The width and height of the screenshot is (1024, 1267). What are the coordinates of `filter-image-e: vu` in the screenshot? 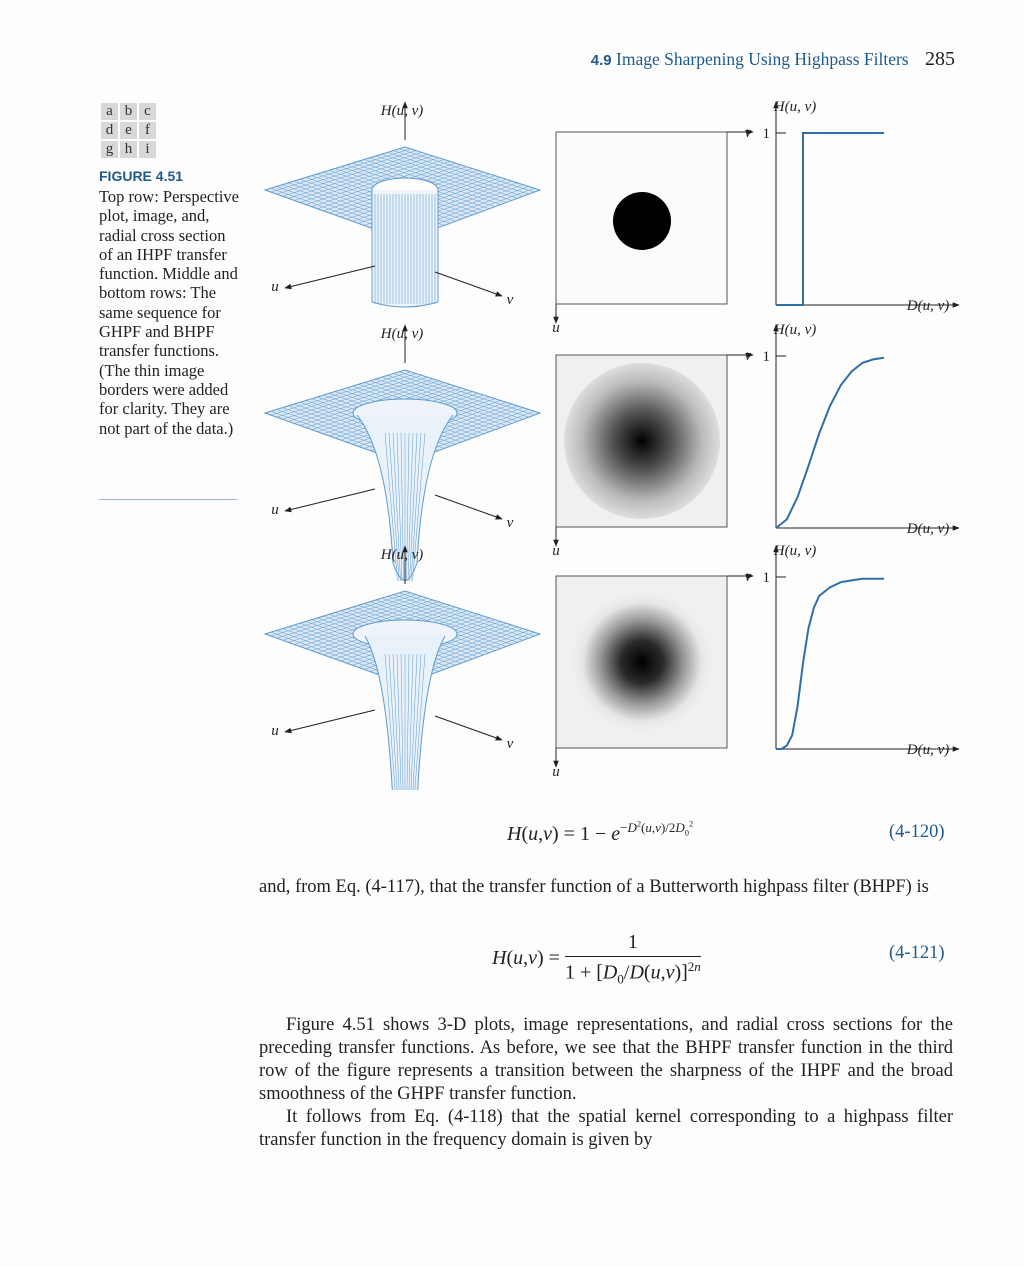 It's located at (653, 453).